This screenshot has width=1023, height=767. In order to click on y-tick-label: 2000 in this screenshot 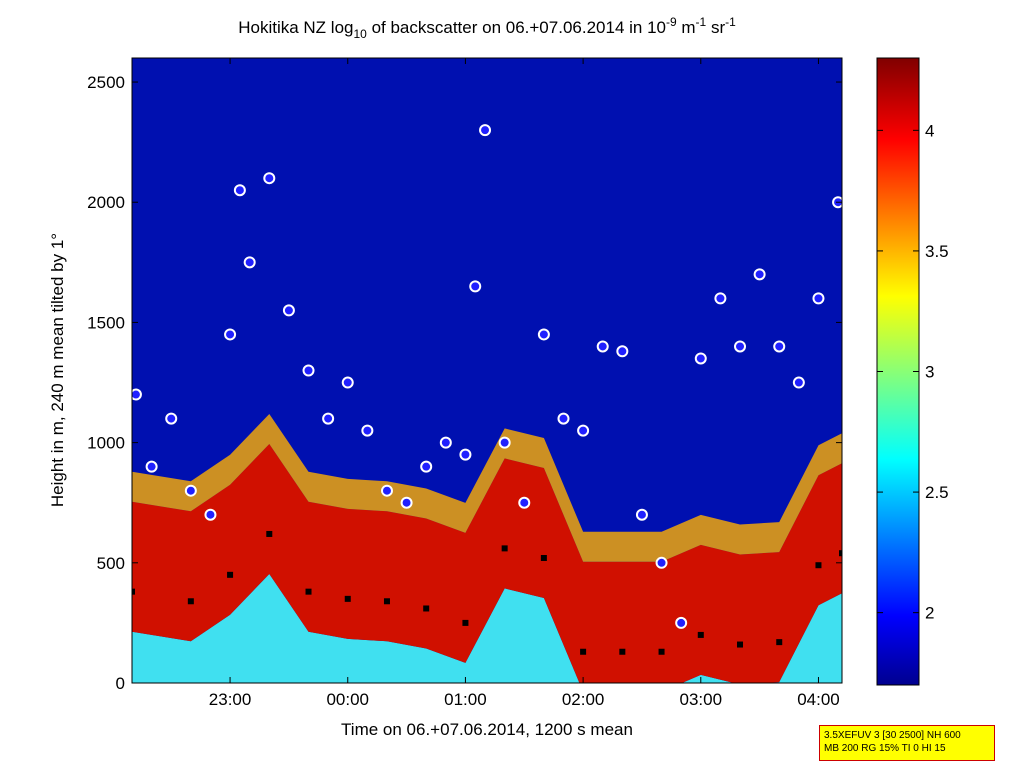, I will do `click(106, 202)`.